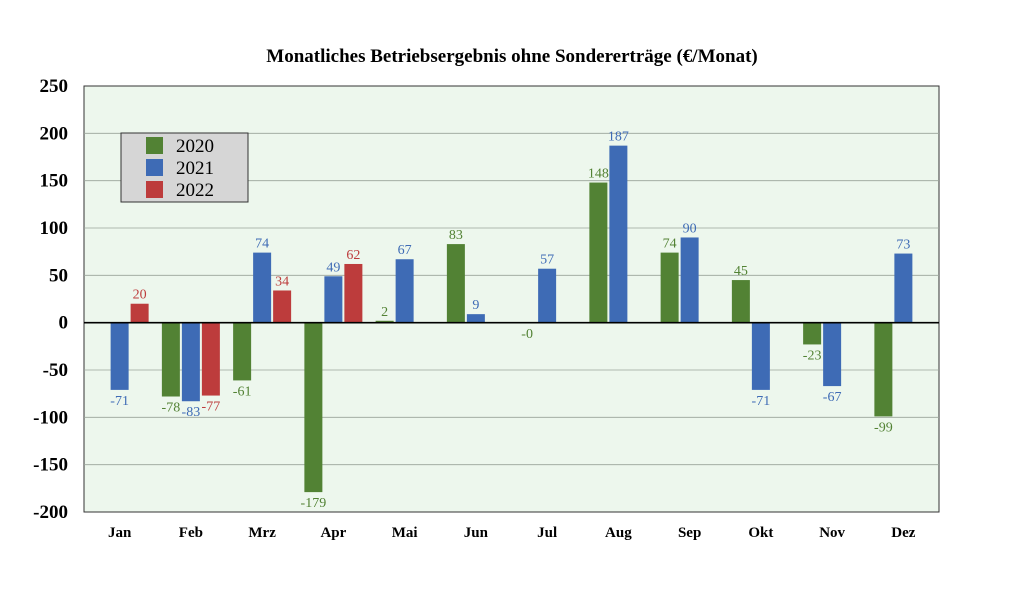  Describe the element at coordinates (313, 407) in the screenshot. I see `bar-2020-Apr` at that location.